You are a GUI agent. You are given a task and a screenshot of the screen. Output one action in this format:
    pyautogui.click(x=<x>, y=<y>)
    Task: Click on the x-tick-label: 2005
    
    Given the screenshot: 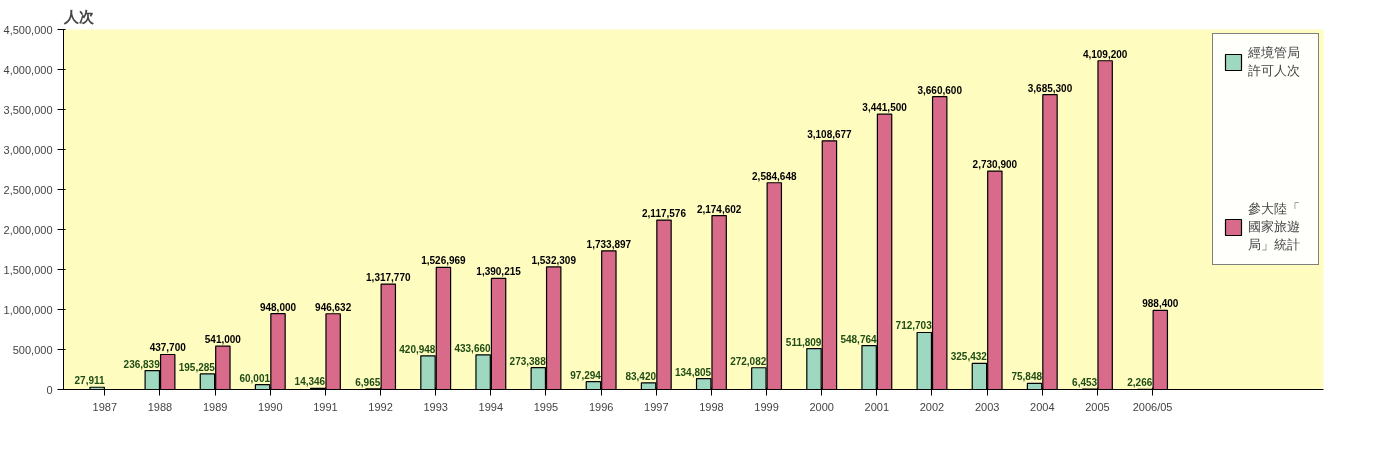 What is the action you would take?
    pyautogui.click(x=1097, y=406)
    